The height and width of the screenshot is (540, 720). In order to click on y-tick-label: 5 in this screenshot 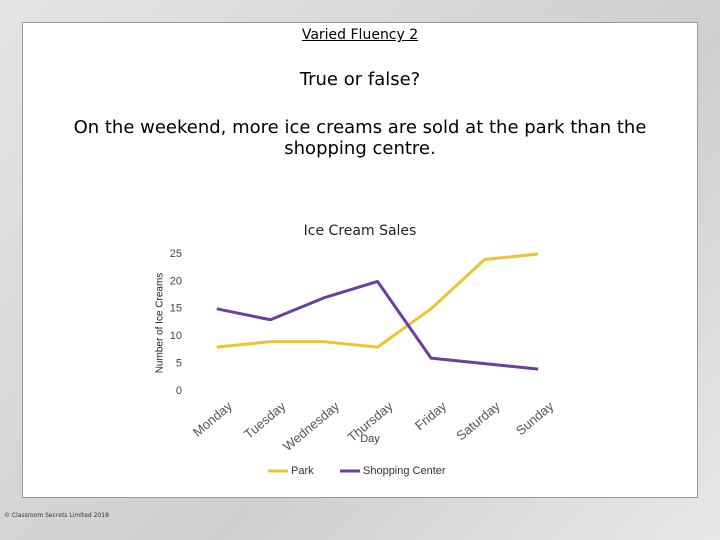, I will do `click(179, 364)`.